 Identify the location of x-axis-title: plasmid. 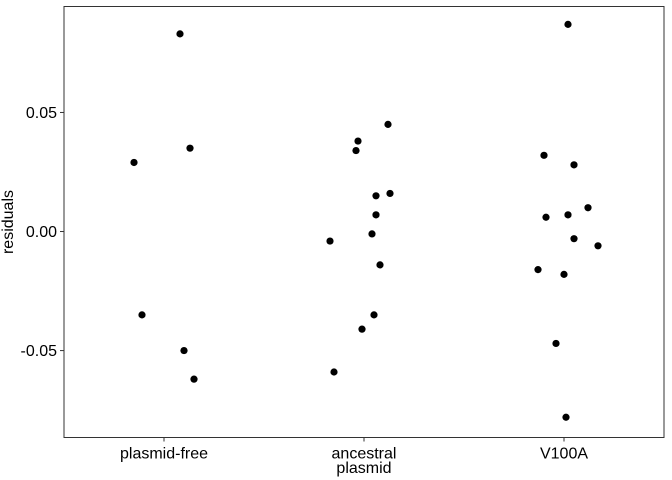
(363, 468).